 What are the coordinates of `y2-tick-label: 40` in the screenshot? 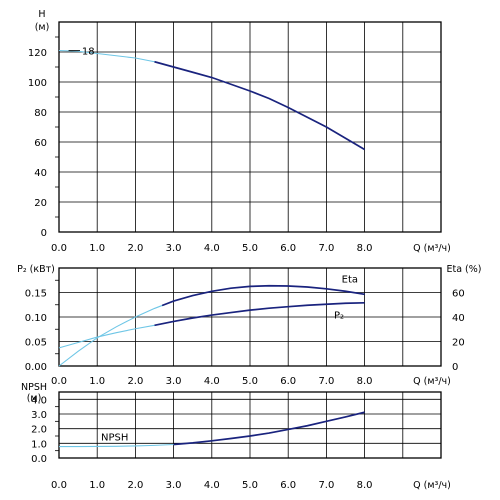 It's located at (458, 318).